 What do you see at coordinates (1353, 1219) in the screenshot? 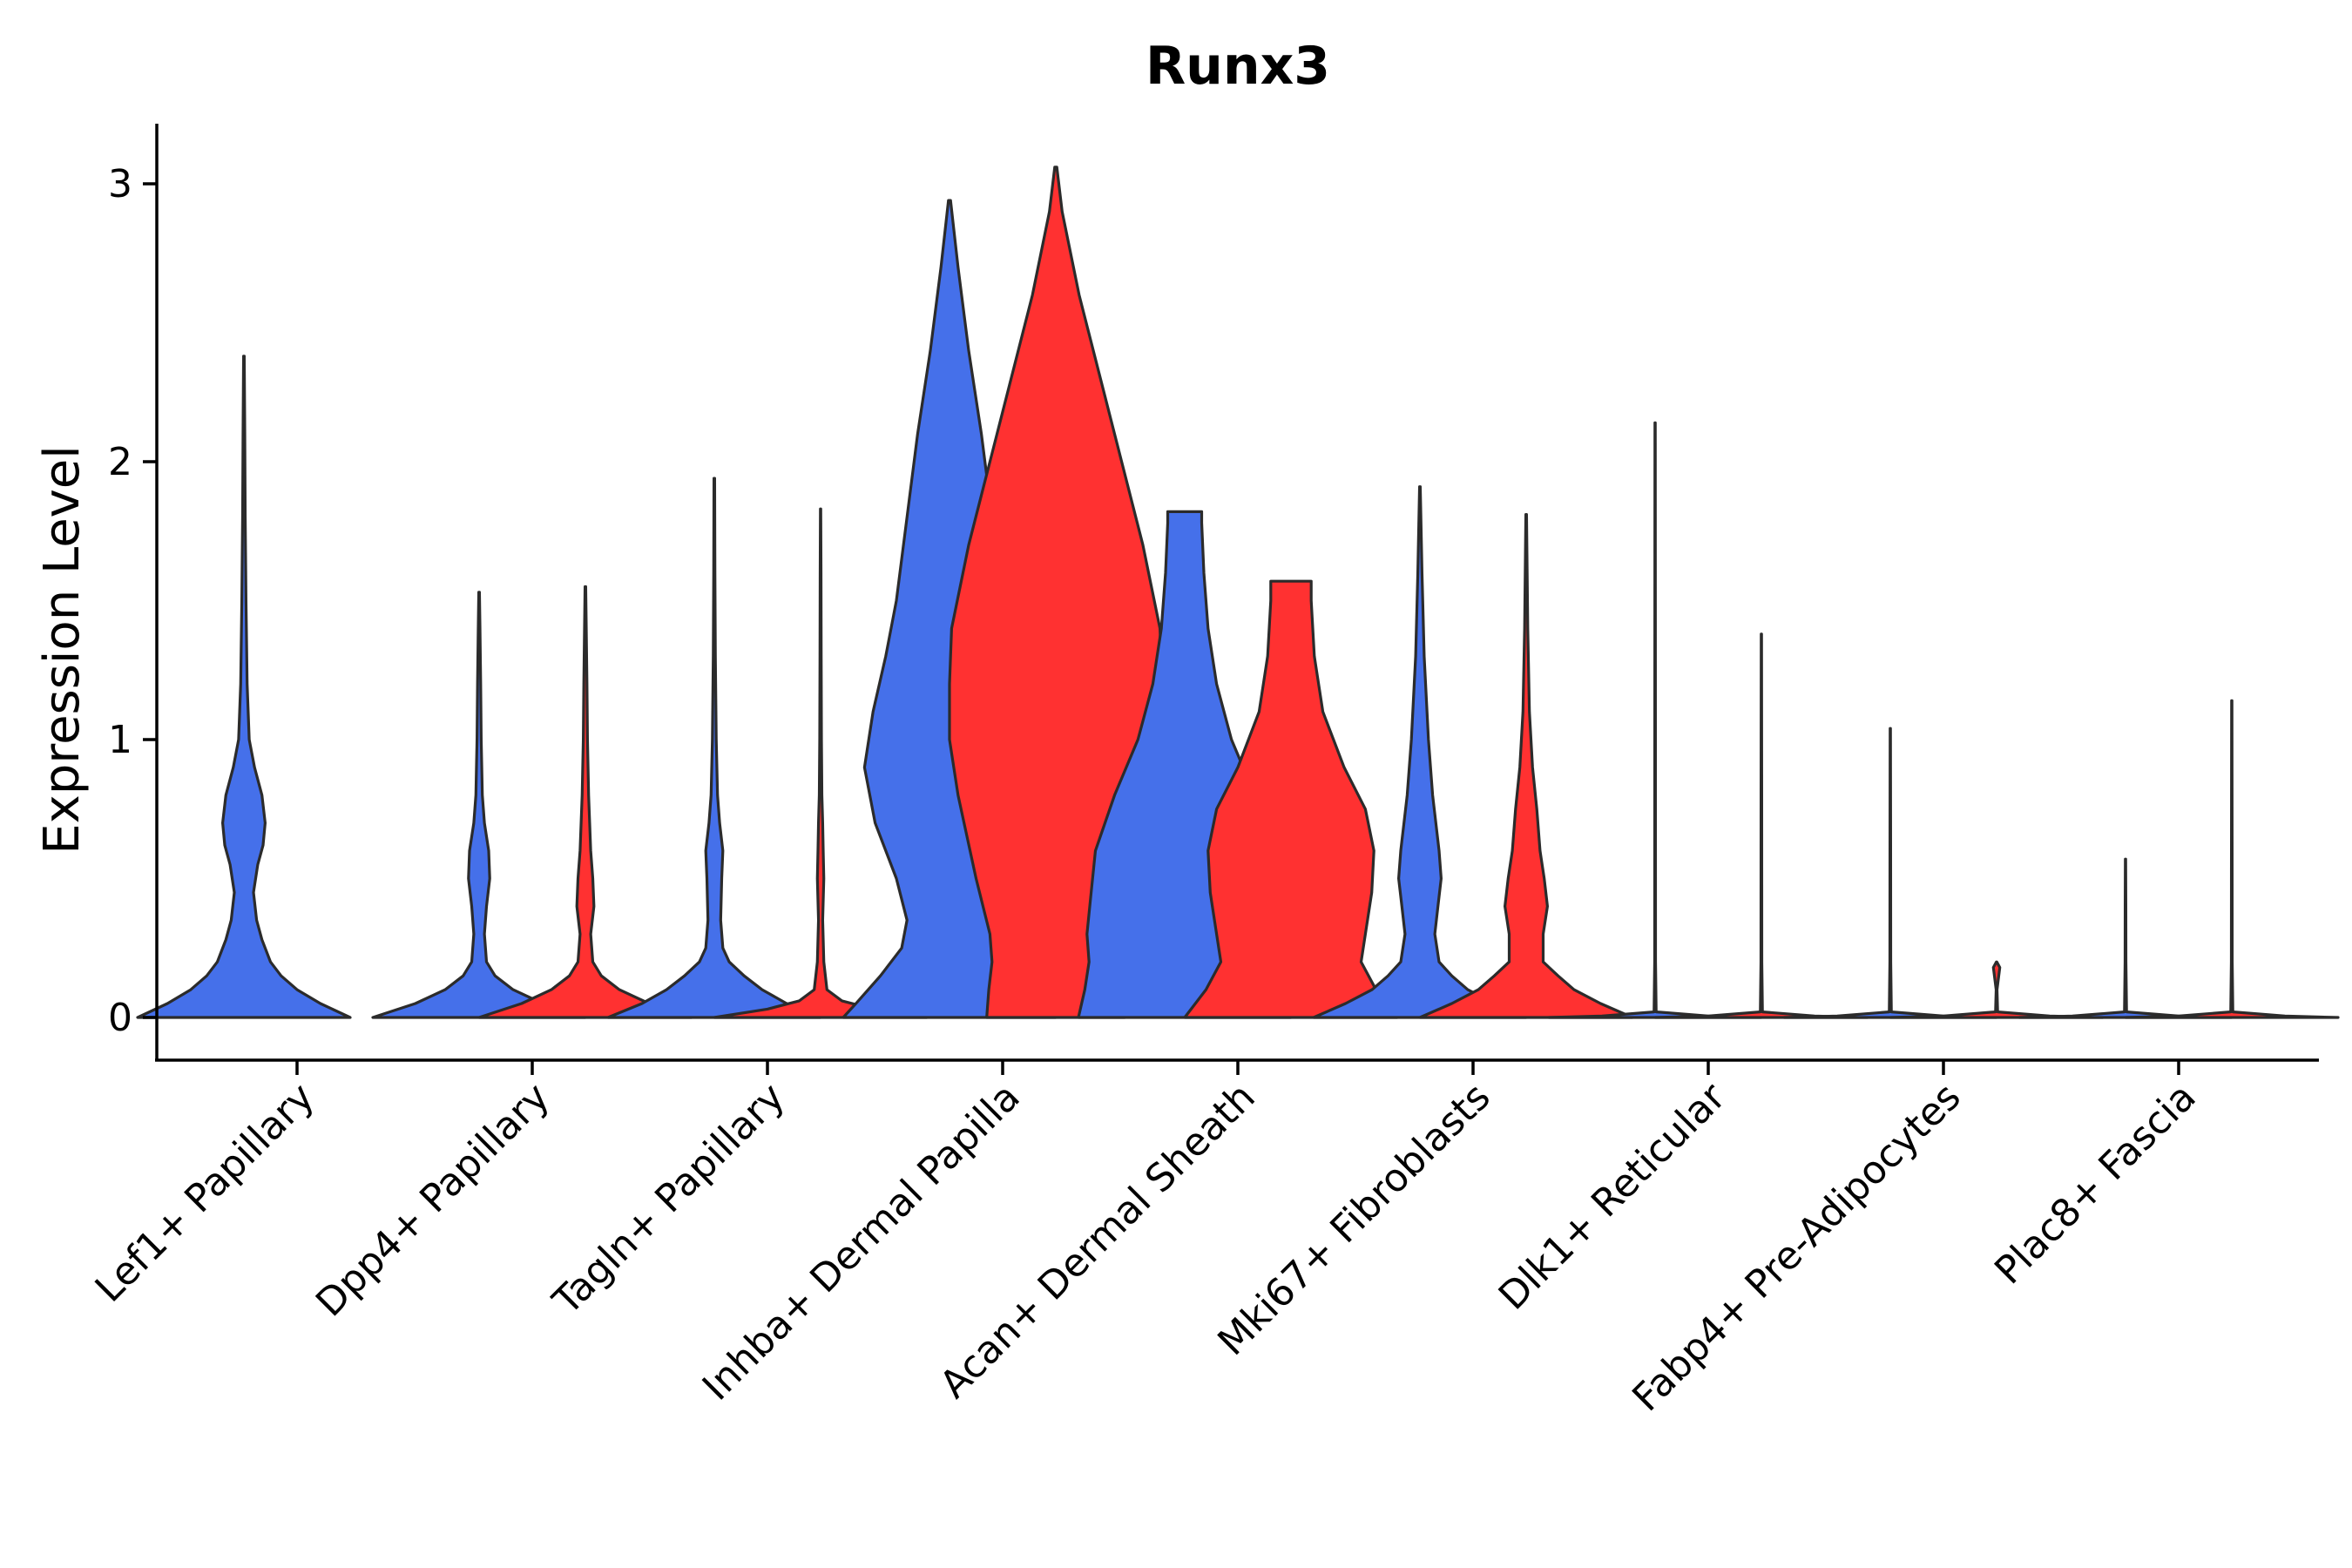
I see `x-tick-label: Mki67+ Fibroblasts` at bounding box center [1353, 1219].